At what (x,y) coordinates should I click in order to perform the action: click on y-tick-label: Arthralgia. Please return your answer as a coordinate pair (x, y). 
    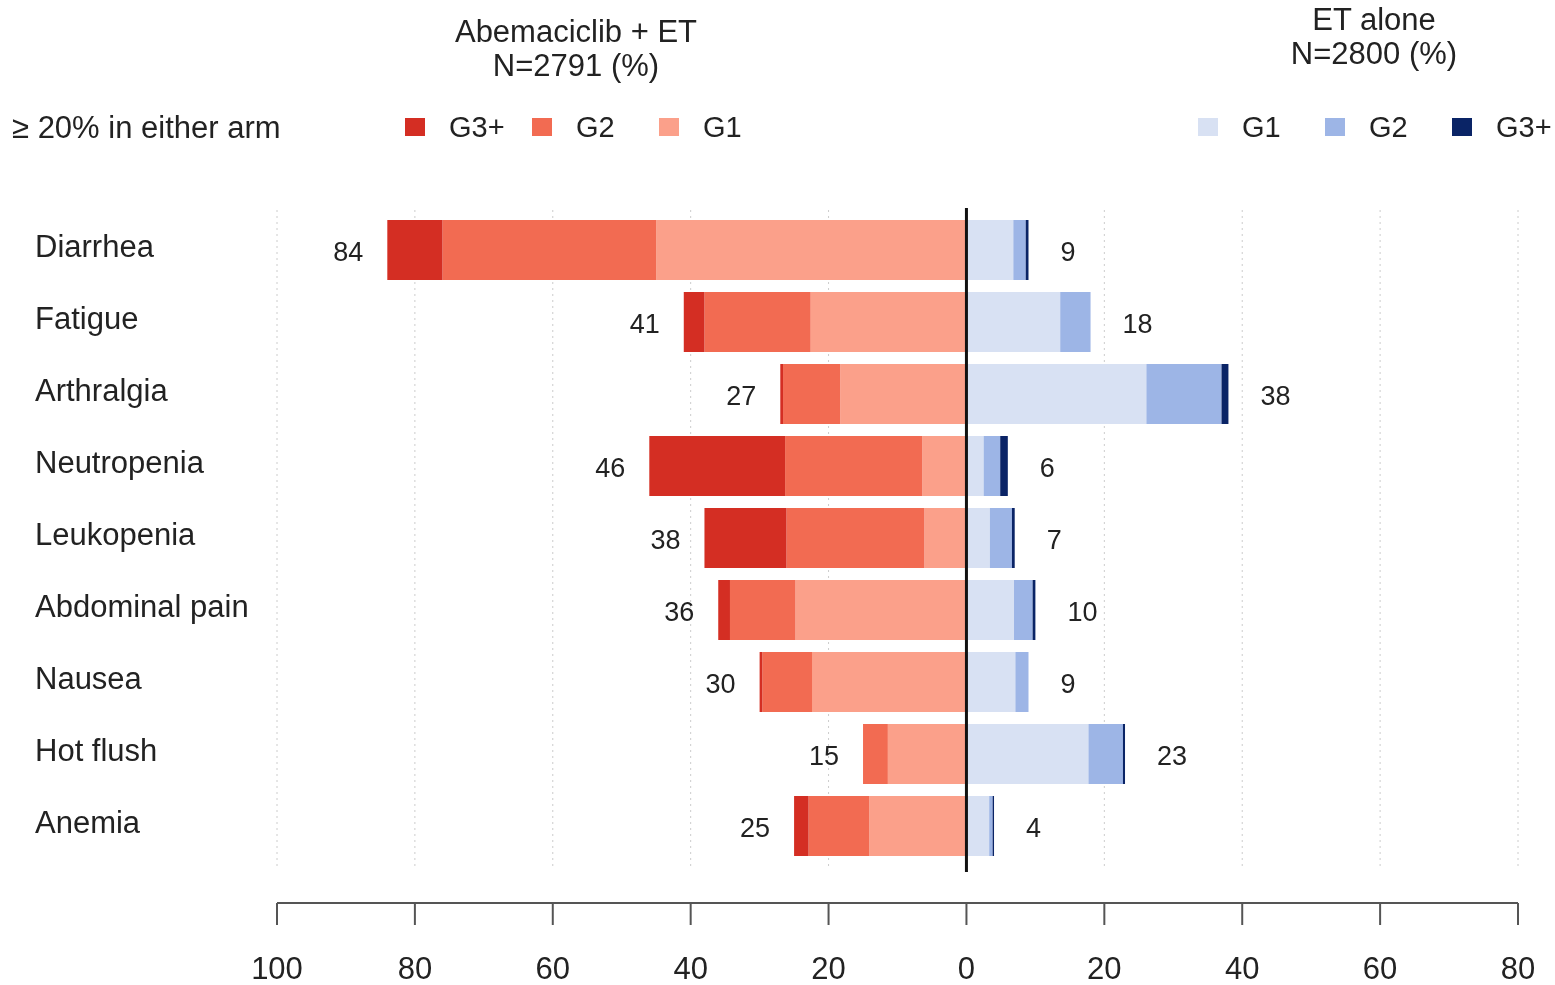
    Looking at the image, I should click on (102, 390).